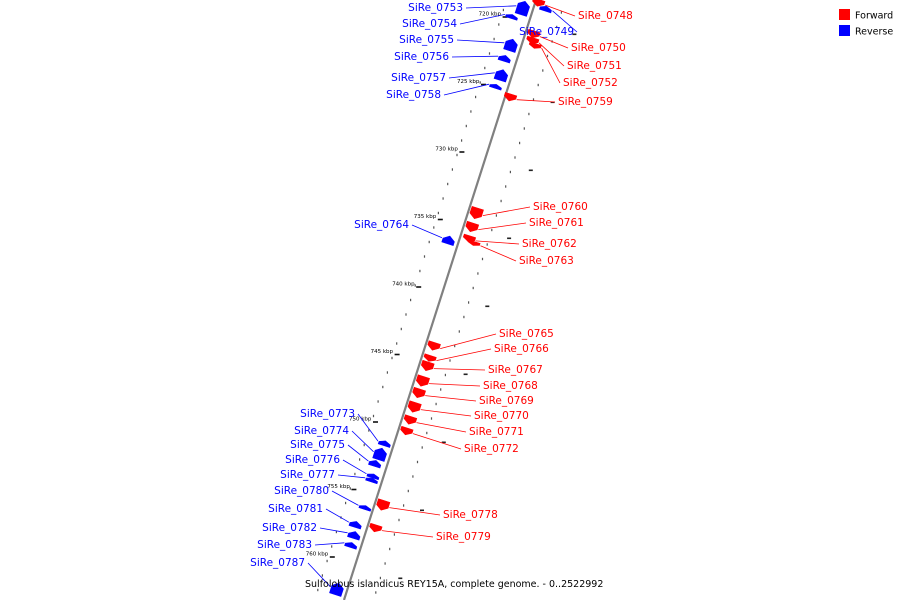  I want to click on gene-label-sire-0782: SiRe_0782, so click(289, 528).